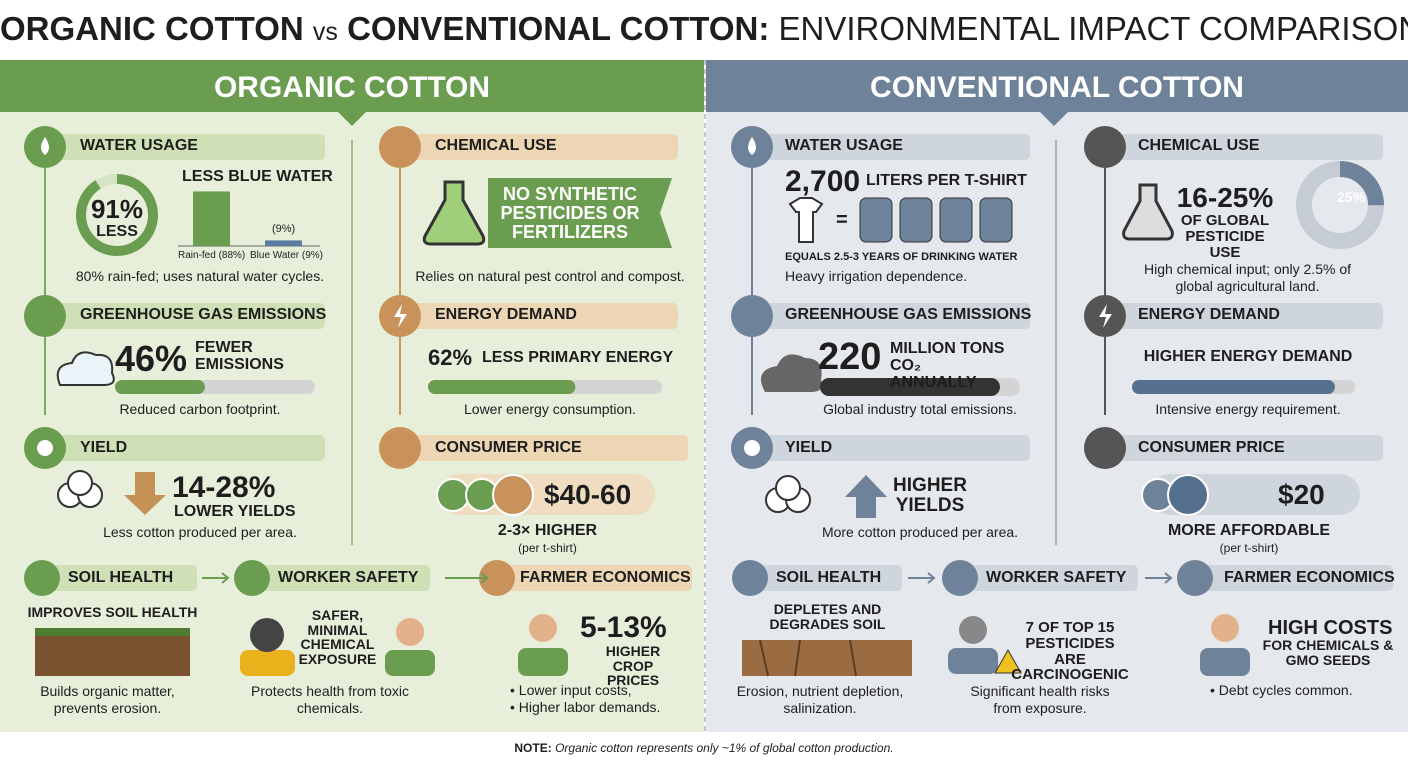 Image resolution: width=1408 pixels, height=768 pixels. I want to click on bar-label: Rain-fed (88%), so click(212, 255).